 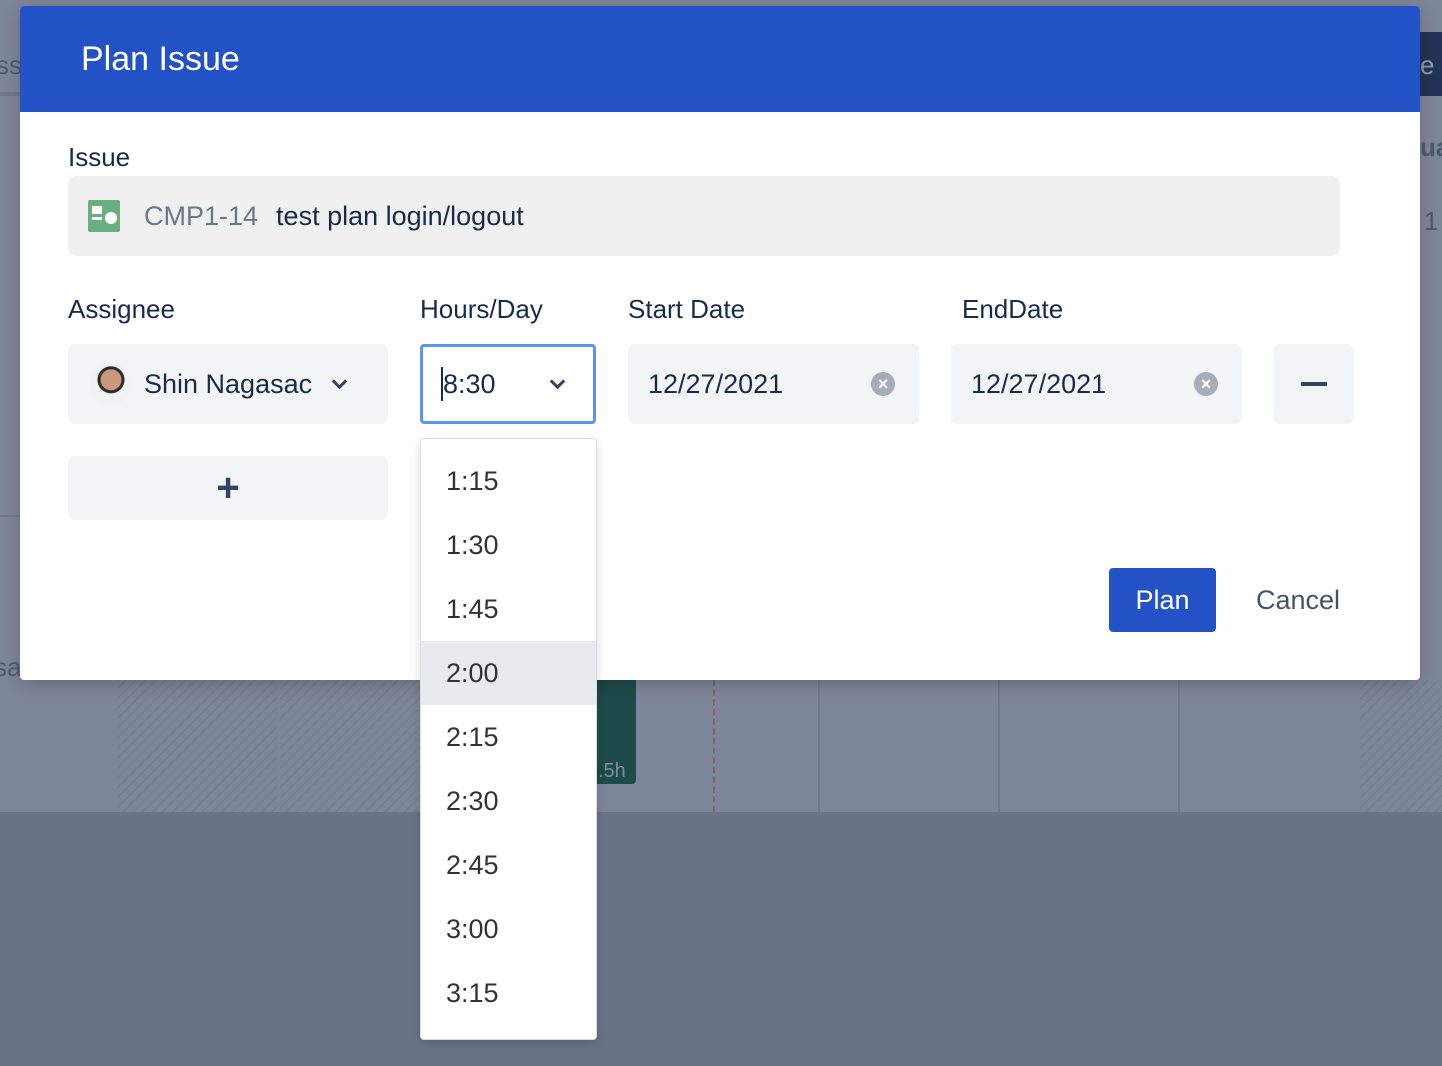 What do you see at coordinates (472, 864) in the screenshot?
I see `hours-option: 2:45` at bounding box center [472, 864].